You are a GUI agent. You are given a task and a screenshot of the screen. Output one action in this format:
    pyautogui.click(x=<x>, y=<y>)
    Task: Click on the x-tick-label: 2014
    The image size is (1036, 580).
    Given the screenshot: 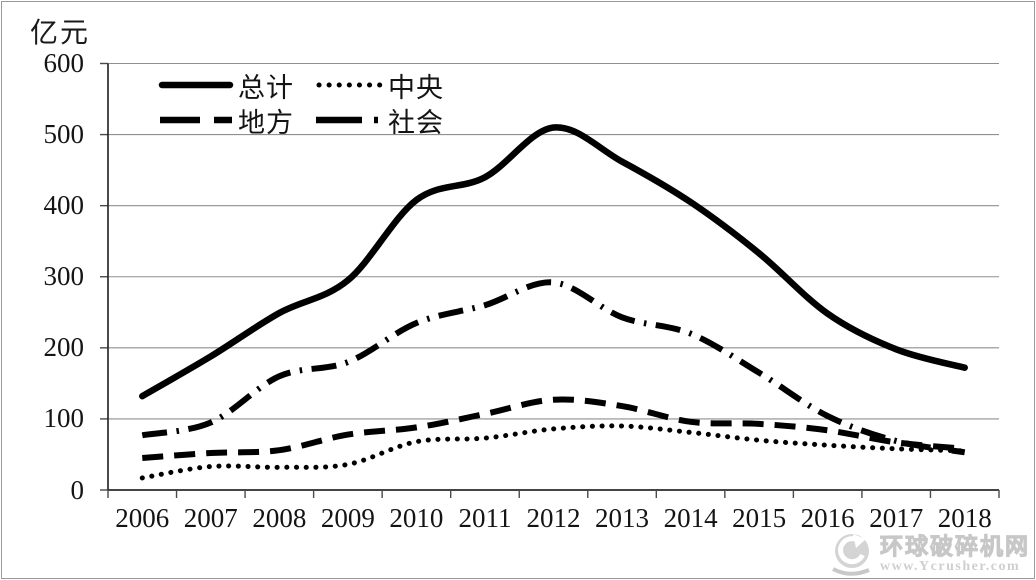 What is the action you would take?
    pyautogui.click(x=690, y=518)
    